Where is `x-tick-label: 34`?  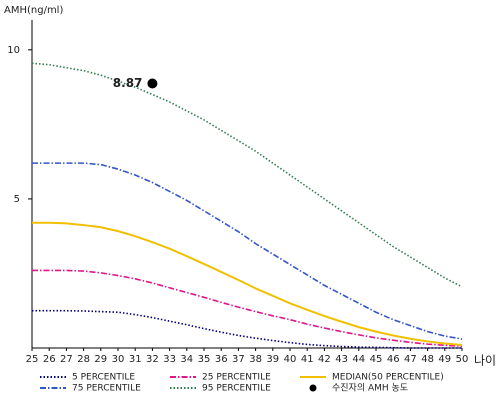 x-tick-label: 34 is located at coordinates (186, 359).